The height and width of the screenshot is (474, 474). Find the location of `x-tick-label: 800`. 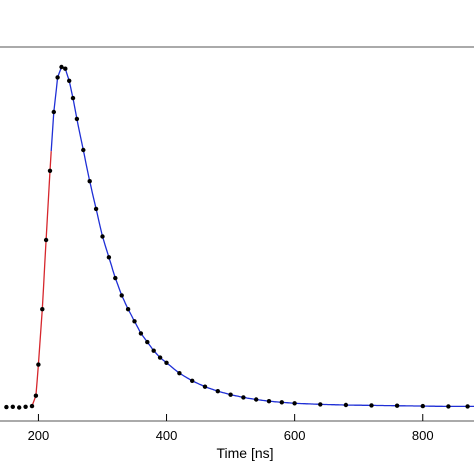

x-tick-label: 800 is located at coordinates (423, 435).